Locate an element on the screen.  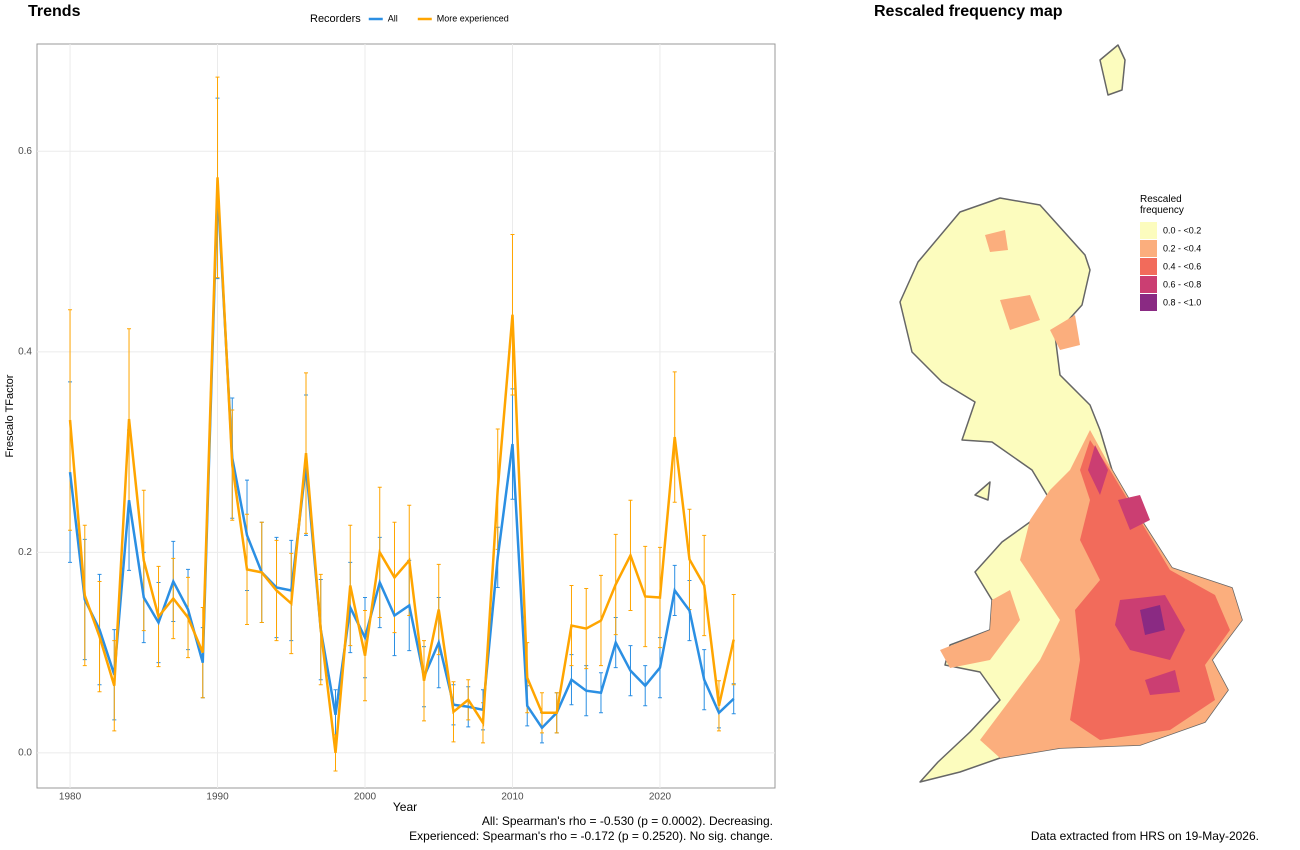
x-tick-label: 2020 is located at coordinates (660, 797).